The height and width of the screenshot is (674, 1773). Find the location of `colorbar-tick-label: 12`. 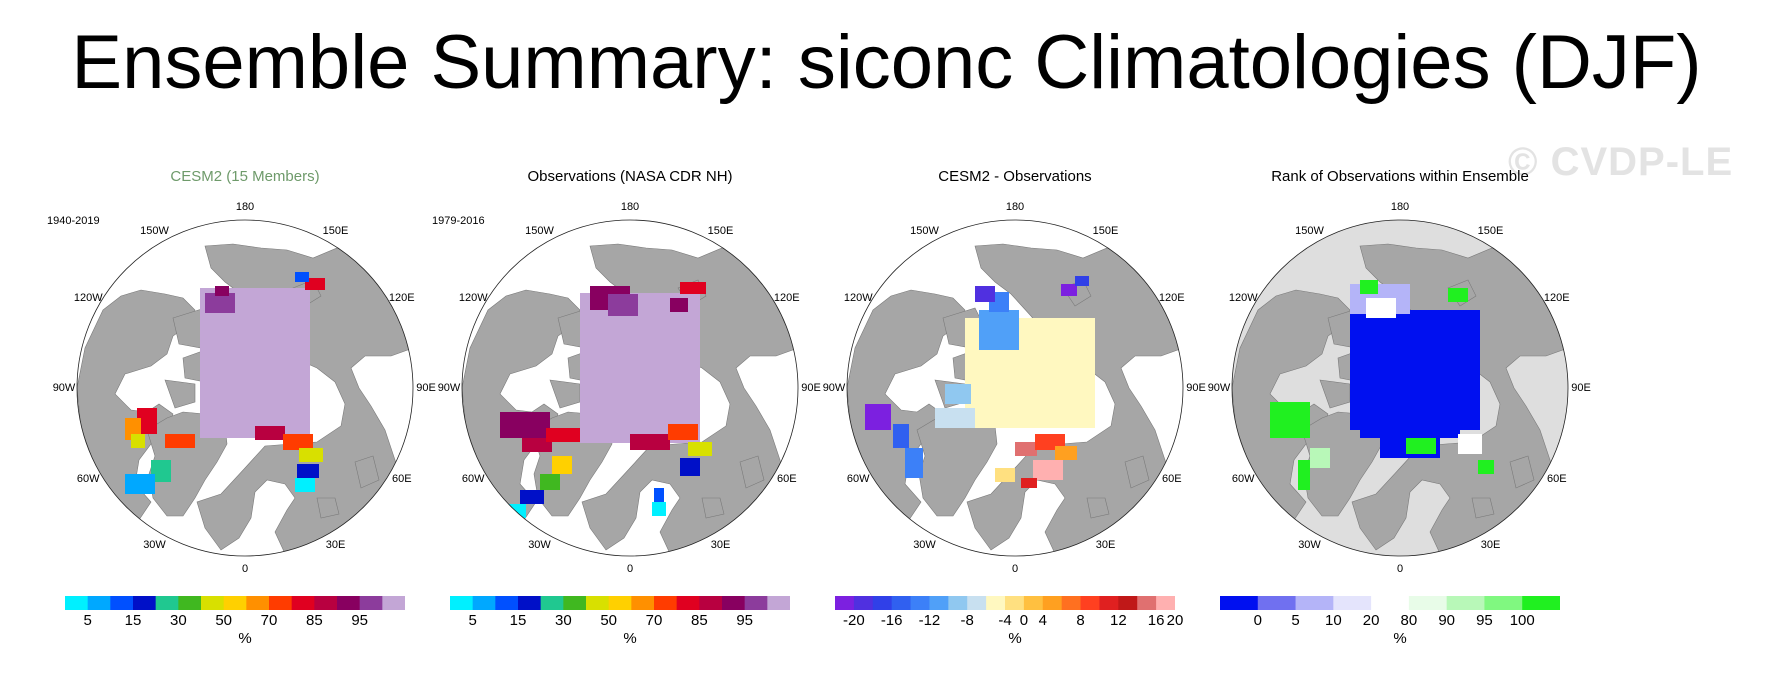

colorbar-tick-label: 12 is located at coordinates (1118, 620).